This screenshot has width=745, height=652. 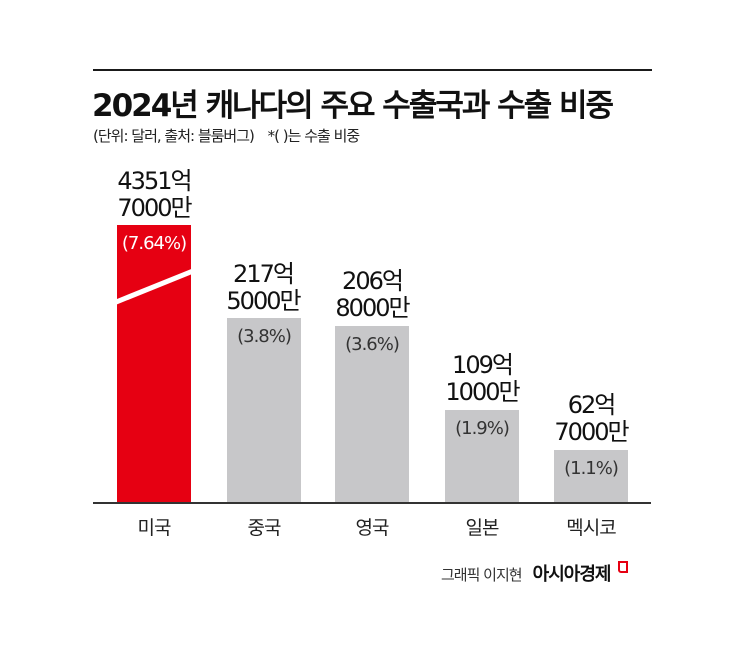 I want to click on bar-value-label: 206억 8000만, so click(x=372, y=295).